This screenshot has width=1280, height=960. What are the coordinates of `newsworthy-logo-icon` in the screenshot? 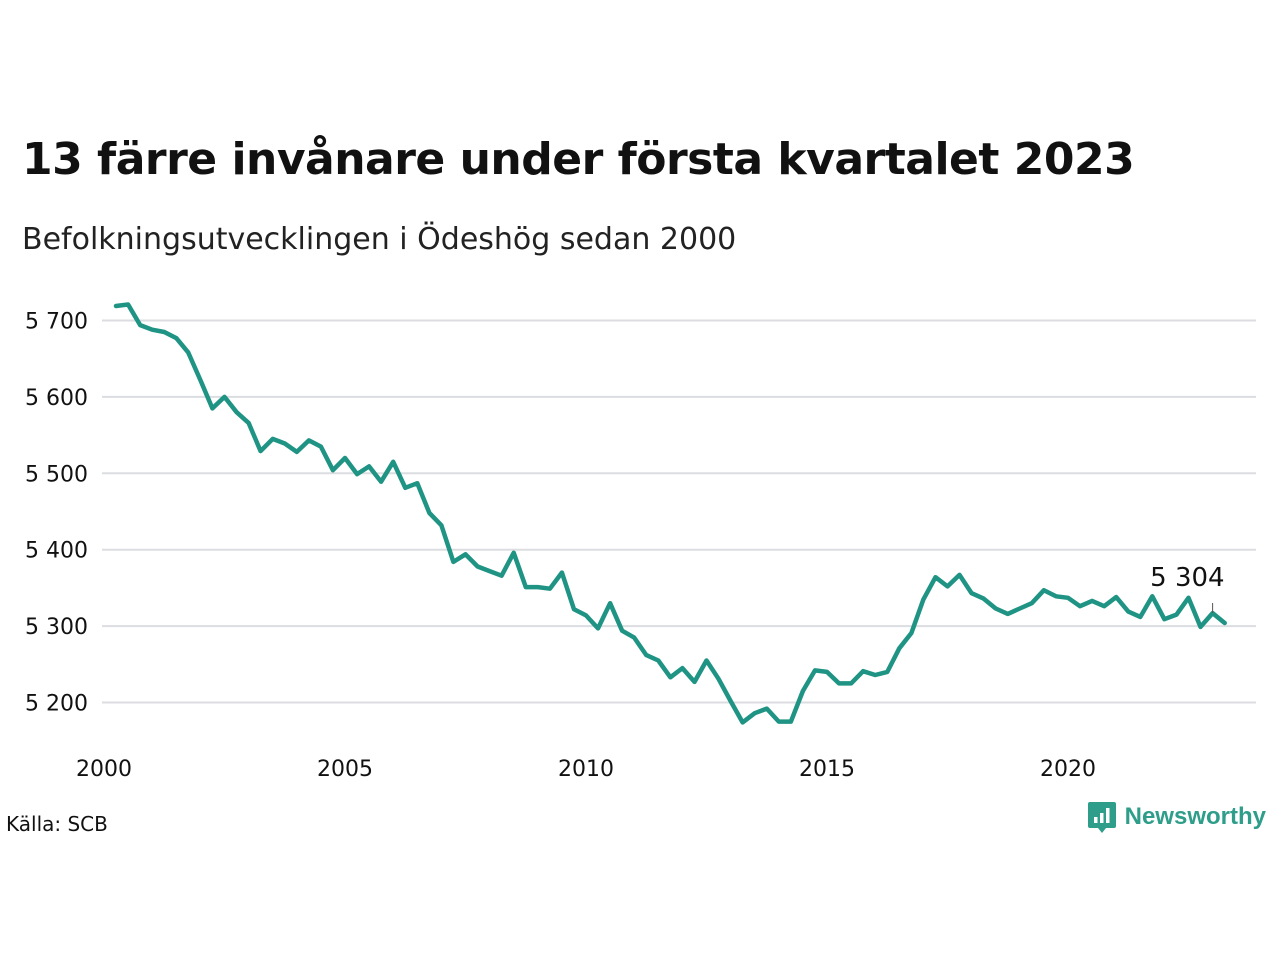 It's located at (1101, 817).